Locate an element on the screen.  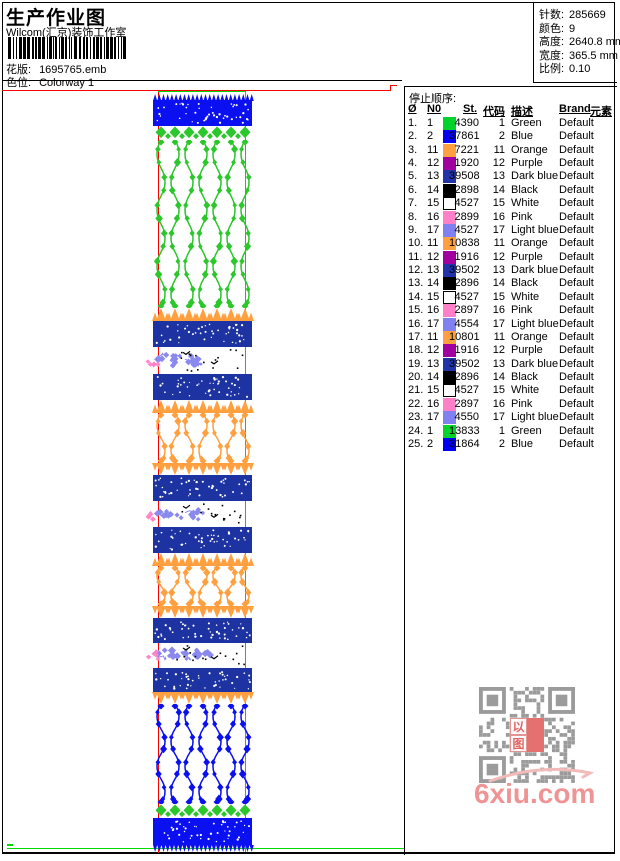
stop-number: 3. is located at coordinates (413, 149).